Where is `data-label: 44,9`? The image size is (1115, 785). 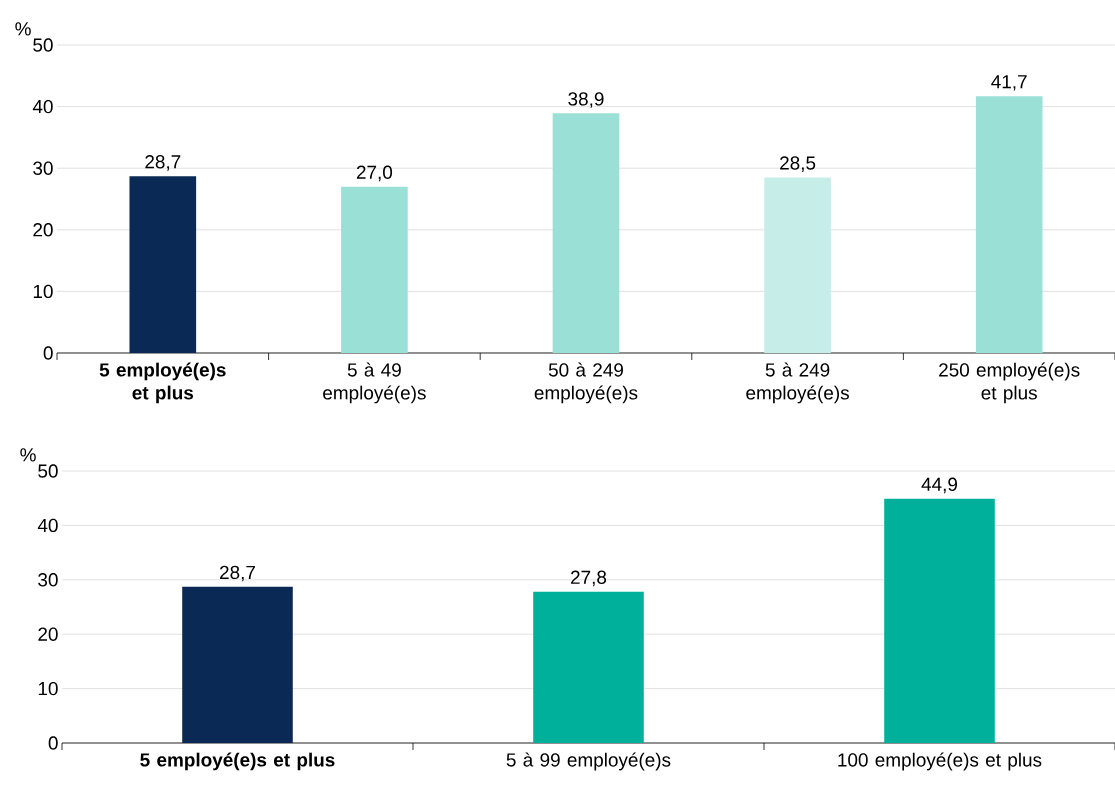
data-label: 44,9 is located at coordinates (939, 485).